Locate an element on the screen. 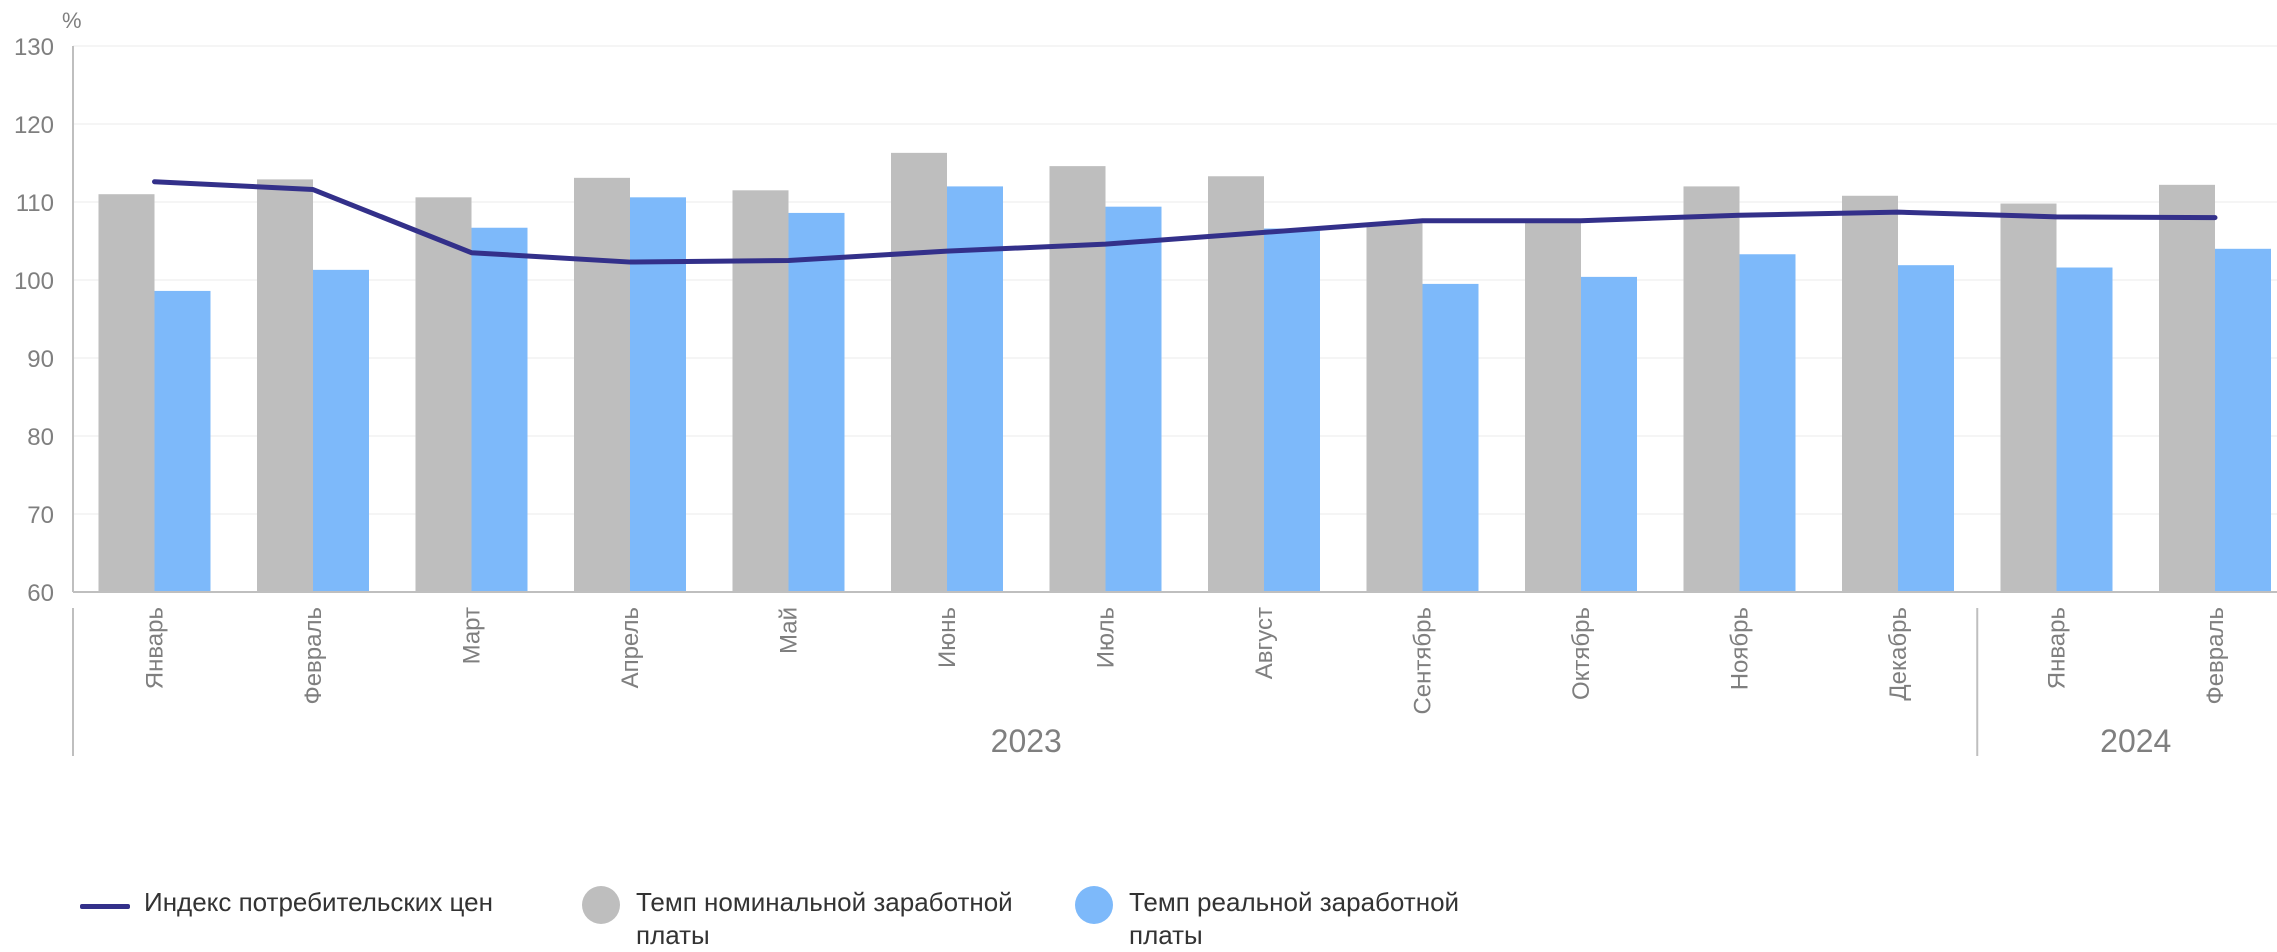 The image size is (2277, 952). x-tick-label: Апрель is located at coordinates (630, 647).